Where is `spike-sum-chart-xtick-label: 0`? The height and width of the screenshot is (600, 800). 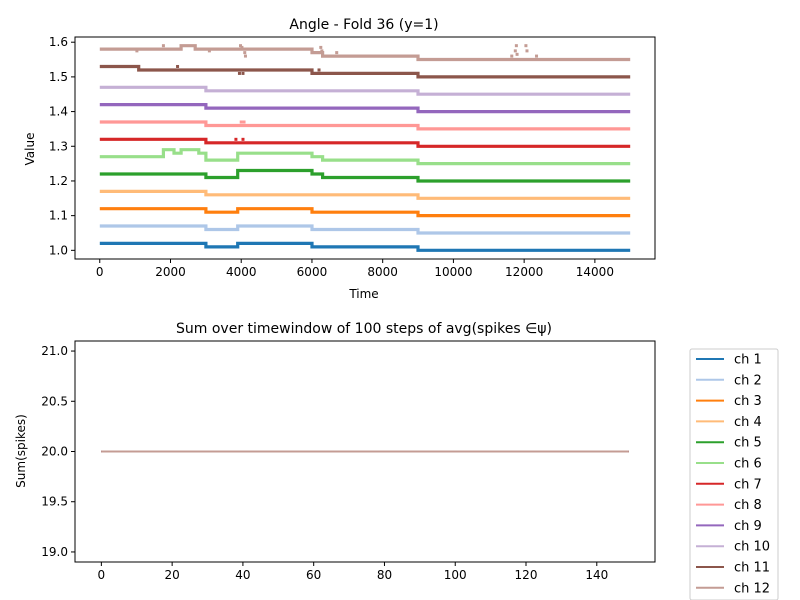
spike-sum-chart-xtick-label: 0 is located at coordinates (102, 575).